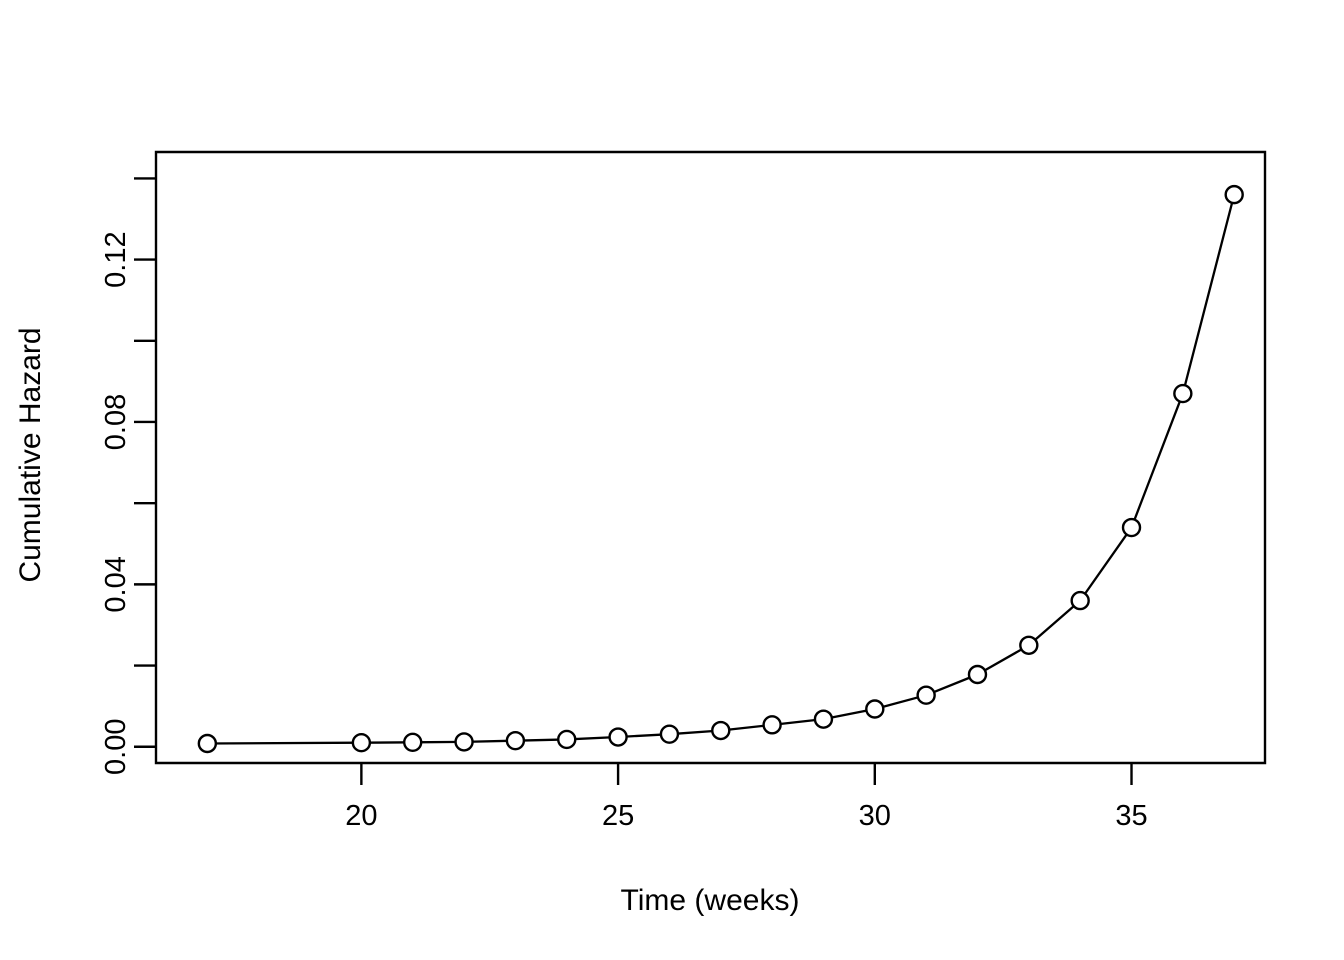 The image size is (1344, 960). What do you see at coordinates (30, 454) in the screenshot?
I see `y-axis-label: Cumulative Hazard` at bounding box center [30, 454].